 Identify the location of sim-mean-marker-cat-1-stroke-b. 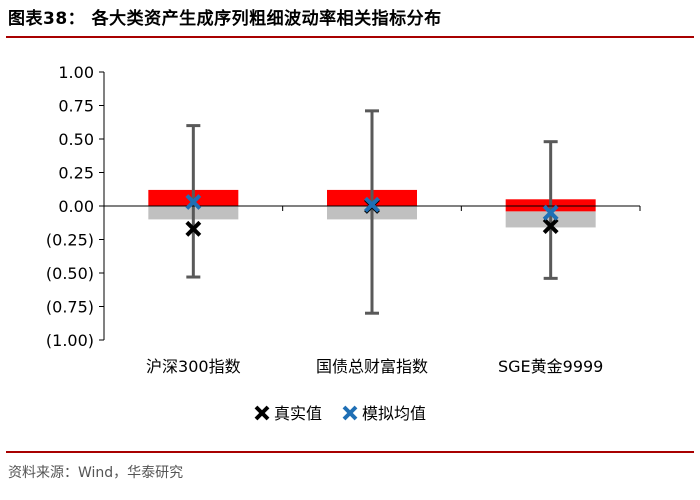
(372, 204).